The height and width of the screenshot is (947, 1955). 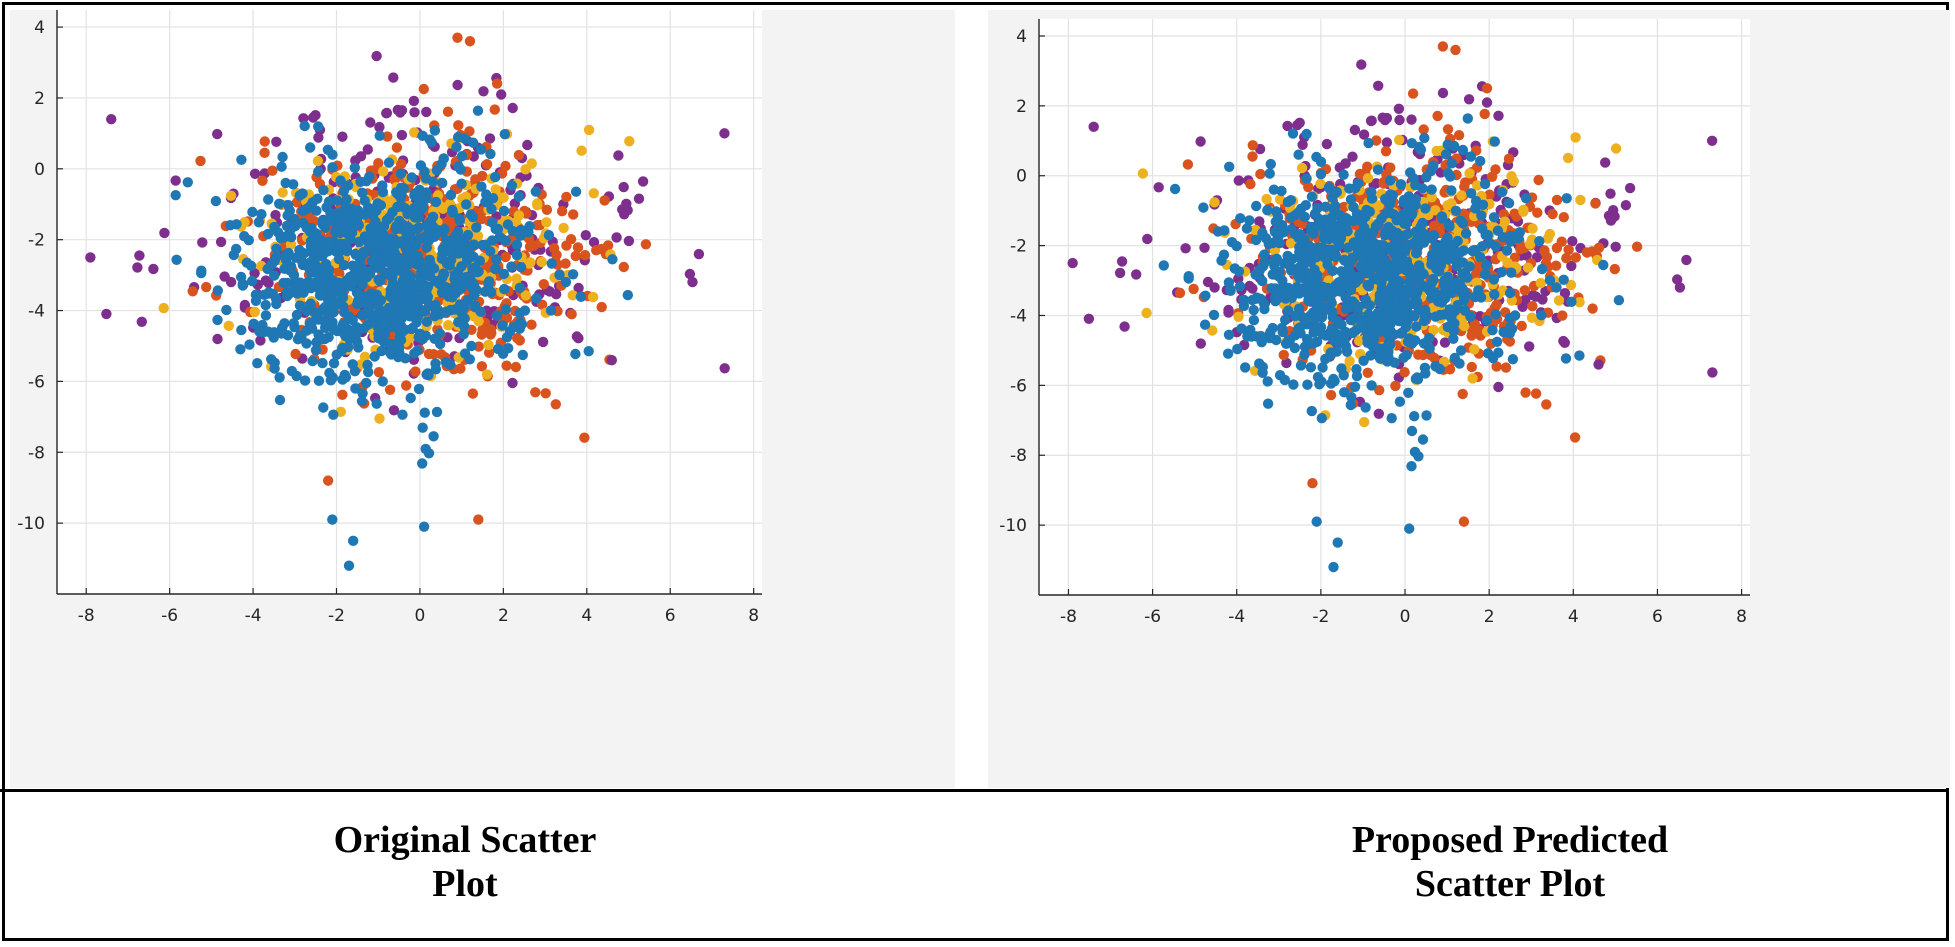 What do you see at coordinates (1021, 177) in the screenshot?
I see `y-tick-label: 0` at bounding box center [1021, 177].